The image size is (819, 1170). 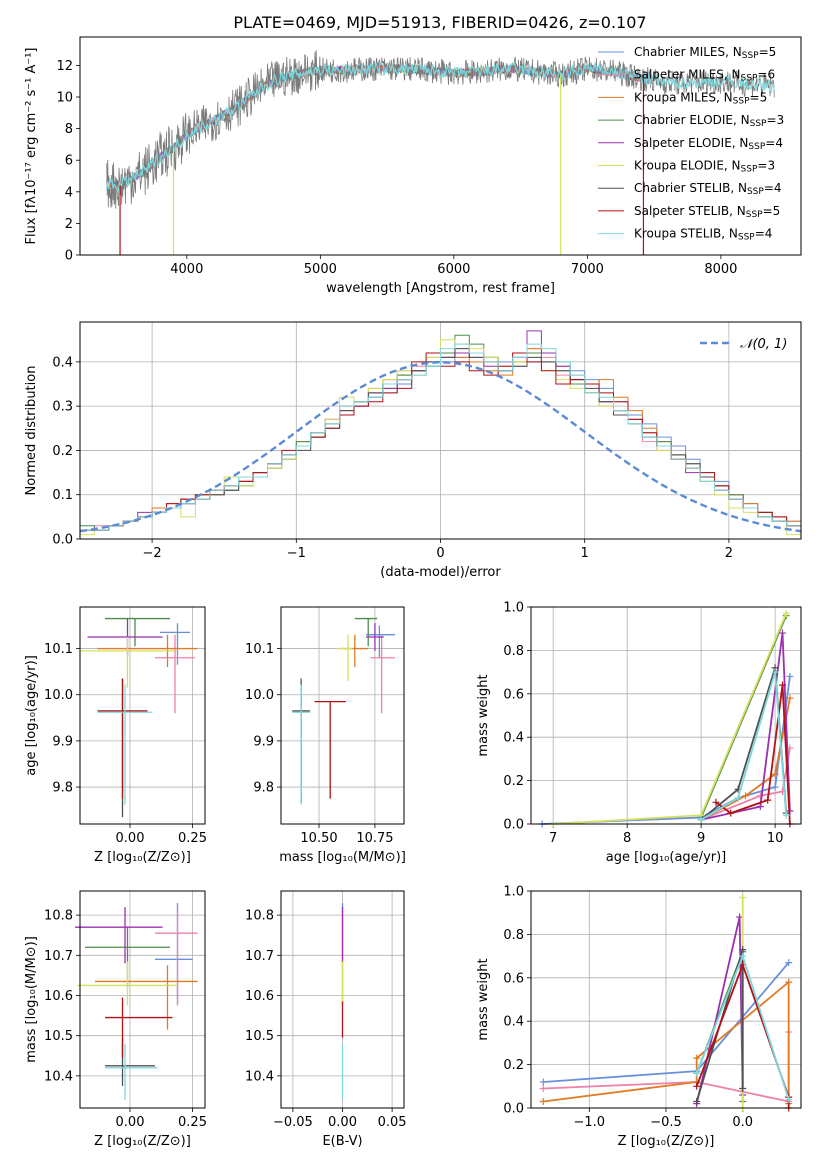 I want to click on x-tick-label: 8, so click(x=627, y=838).